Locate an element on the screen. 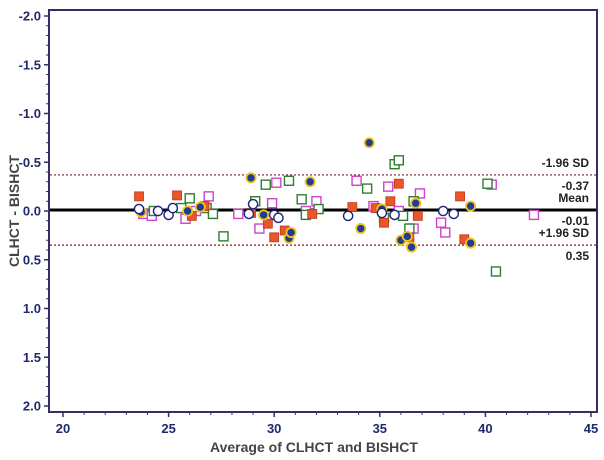 The height and width of the screenshot is (460, 604). y-tick-label: 1.5 is located at coordinates (32, 357).